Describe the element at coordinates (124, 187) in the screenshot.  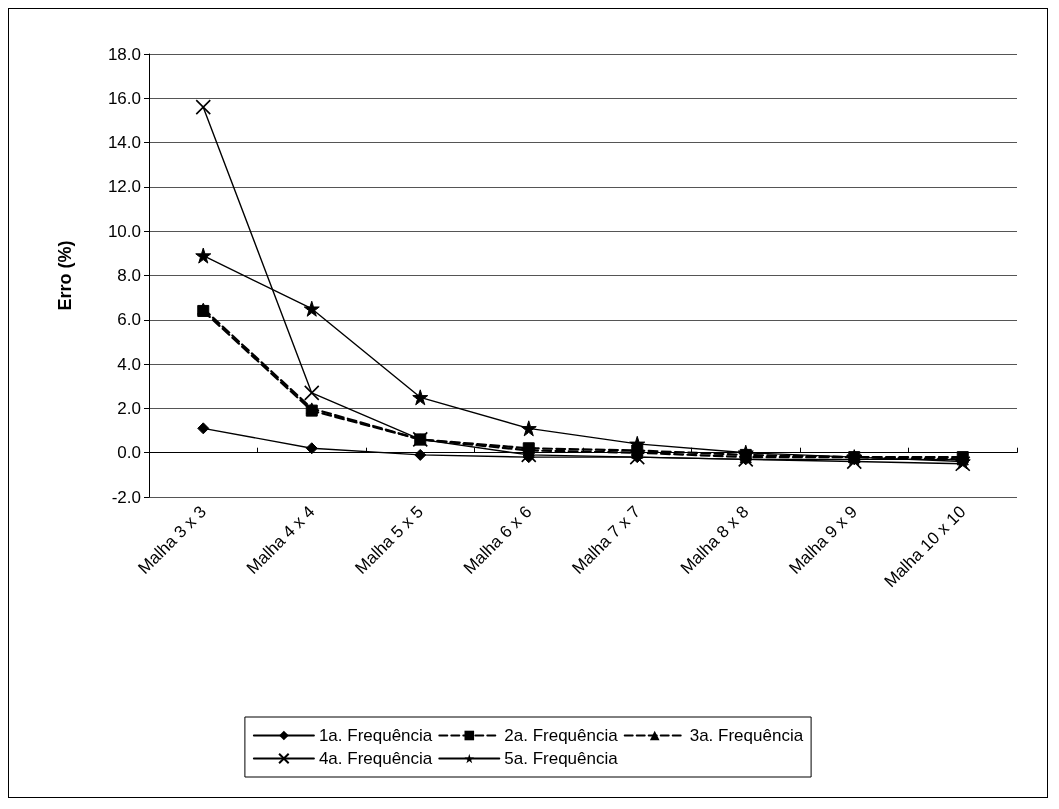
I see `y-tick-label: 12.0` at that location.